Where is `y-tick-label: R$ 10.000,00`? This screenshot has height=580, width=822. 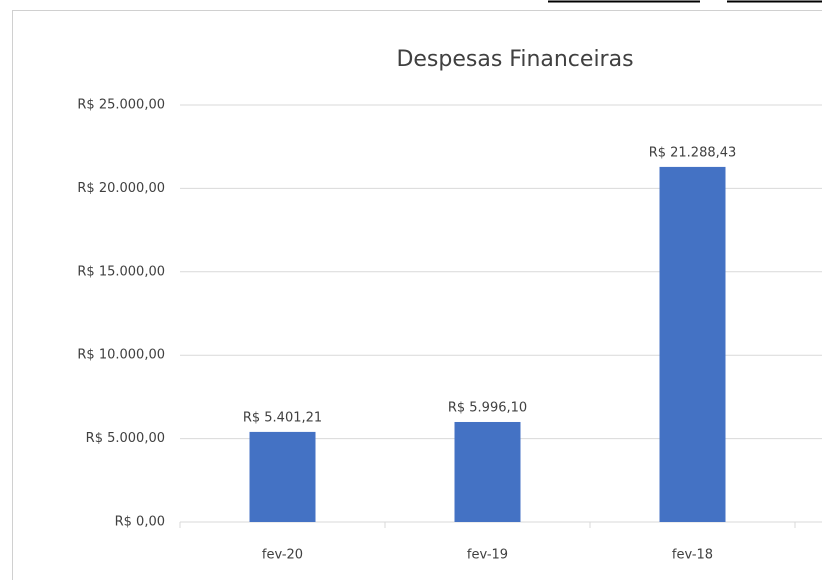
y-tick-label: R$ 10.000,00 is located at coordinates (121, 355).